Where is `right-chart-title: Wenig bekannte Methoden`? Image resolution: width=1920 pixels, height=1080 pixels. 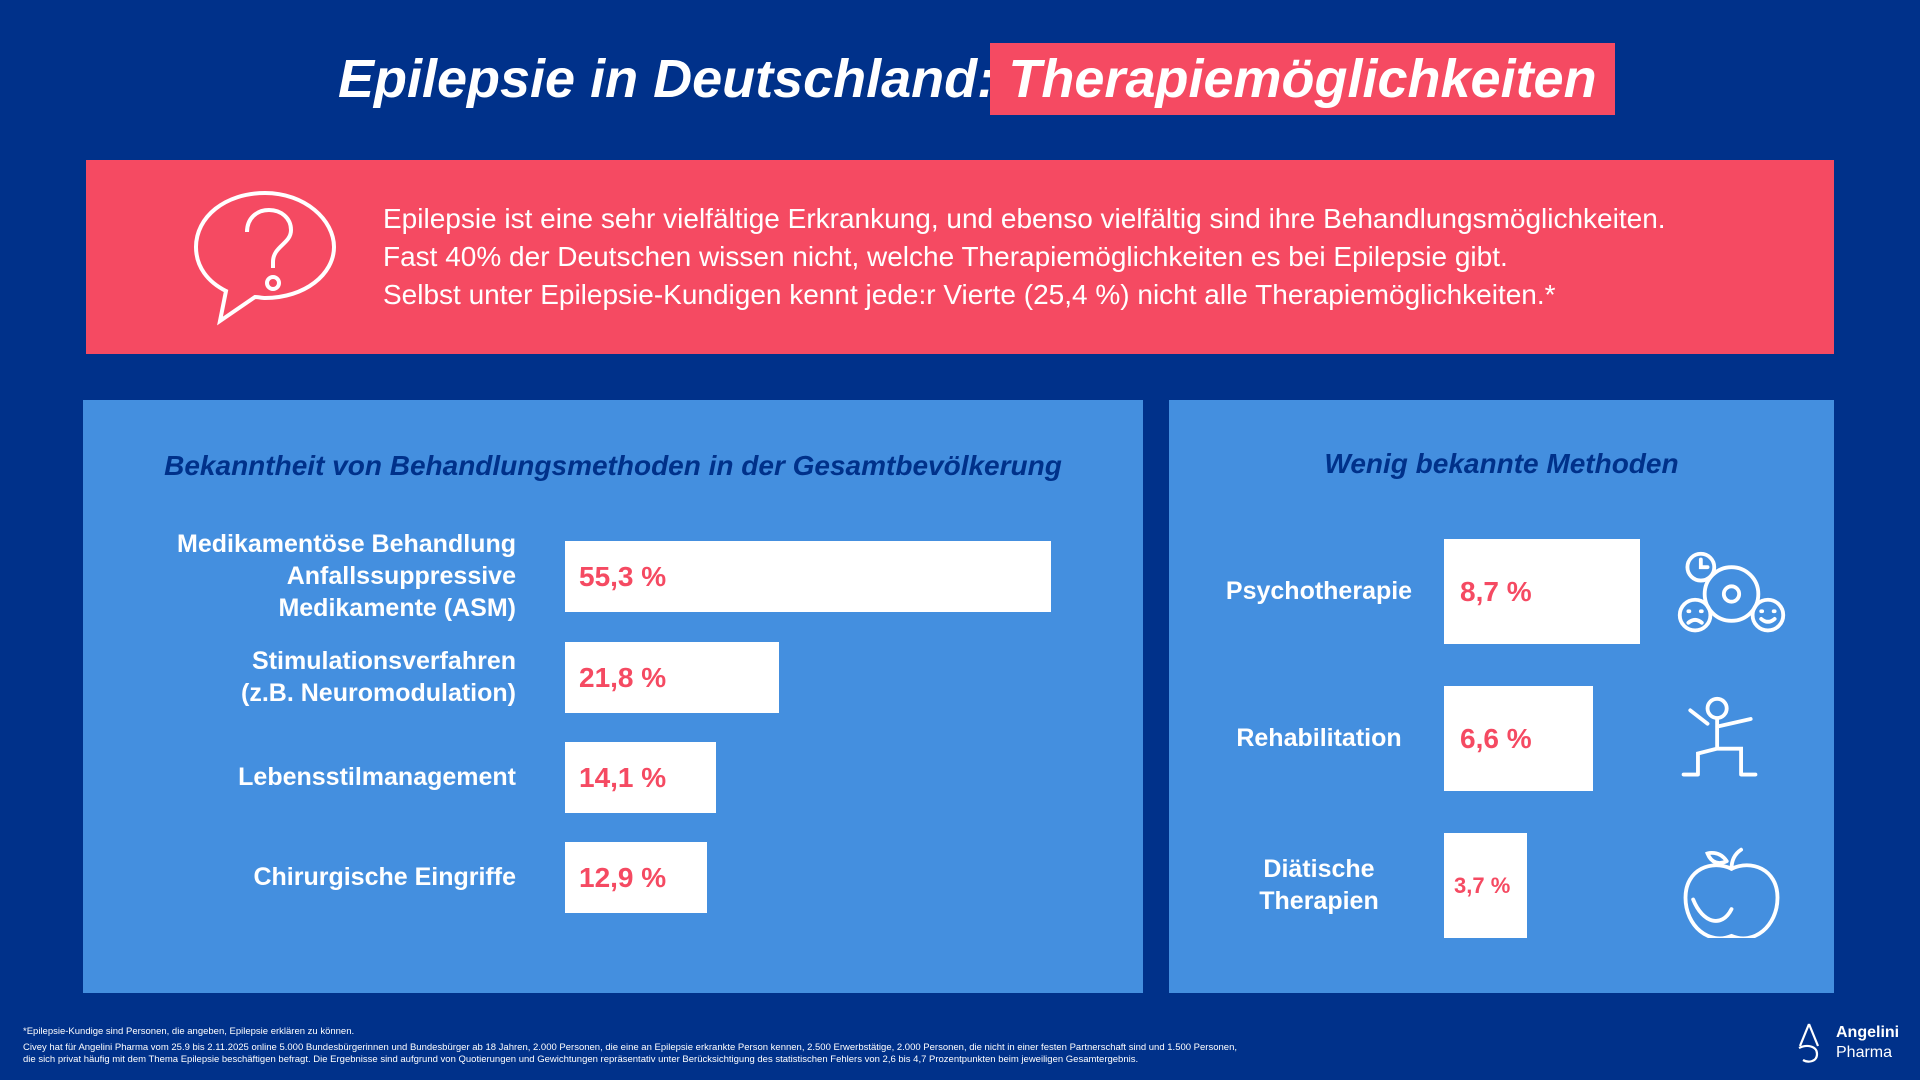
right-chart-title: Wenig bekannte Methoden is located at coordinates (1501, 463).